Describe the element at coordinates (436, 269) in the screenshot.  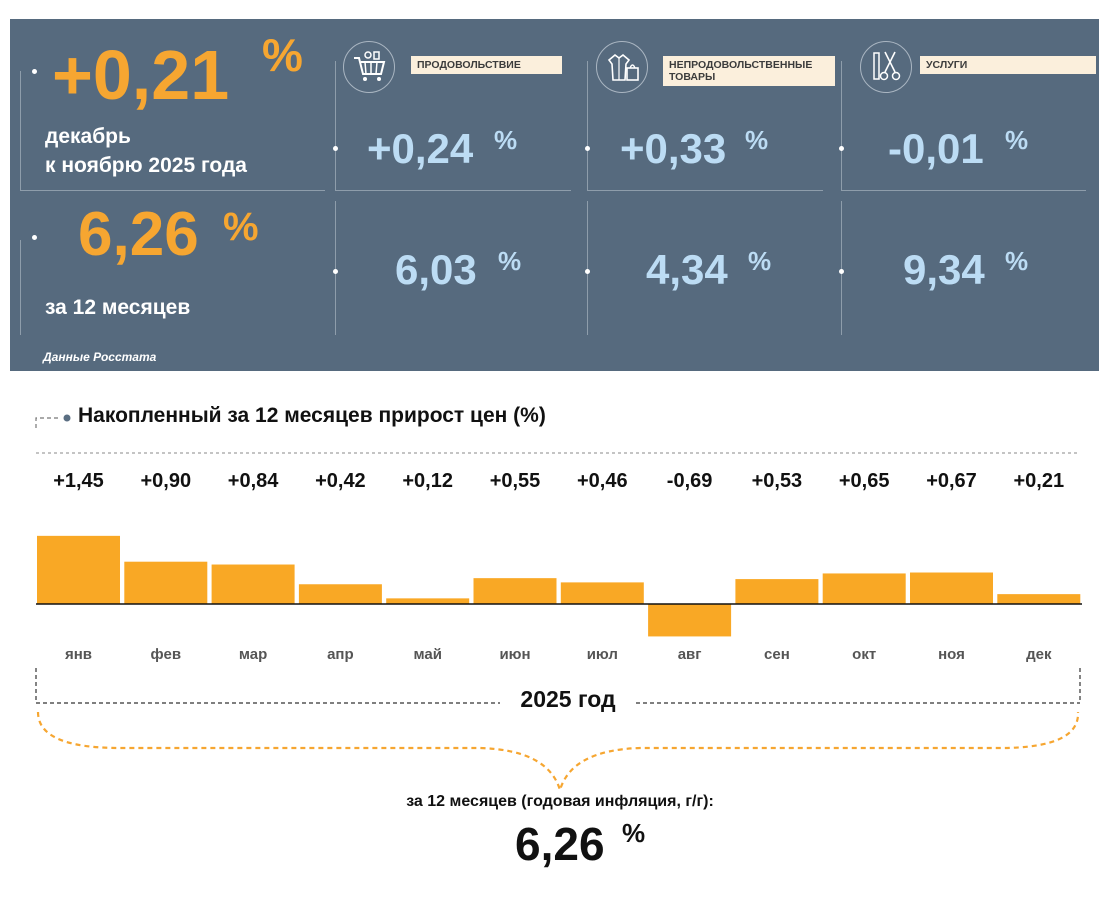
I see `food-year-value: 6,03` at that location.